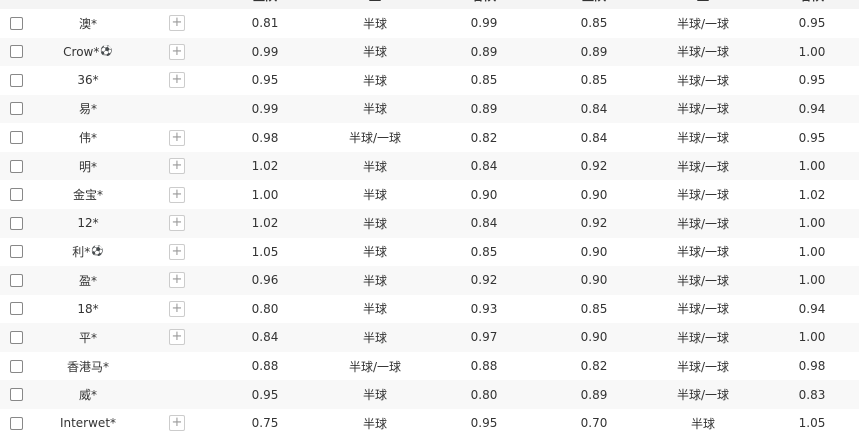  Describe the element at coordinates (88, 423) in the screenshot. I see `bookmaker-name: Interwet*` at that location.